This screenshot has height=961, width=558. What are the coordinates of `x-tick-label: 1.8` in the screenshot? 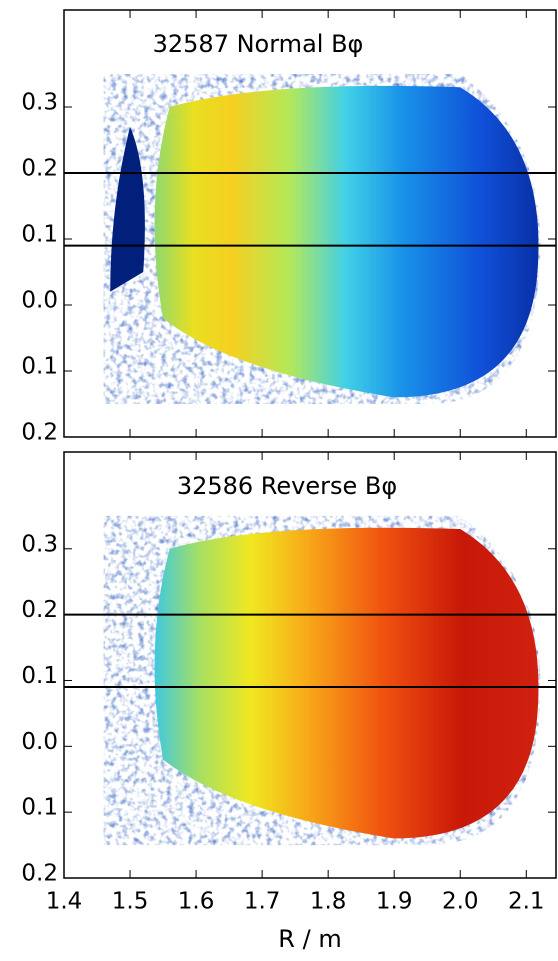 It's located at (328, 902).